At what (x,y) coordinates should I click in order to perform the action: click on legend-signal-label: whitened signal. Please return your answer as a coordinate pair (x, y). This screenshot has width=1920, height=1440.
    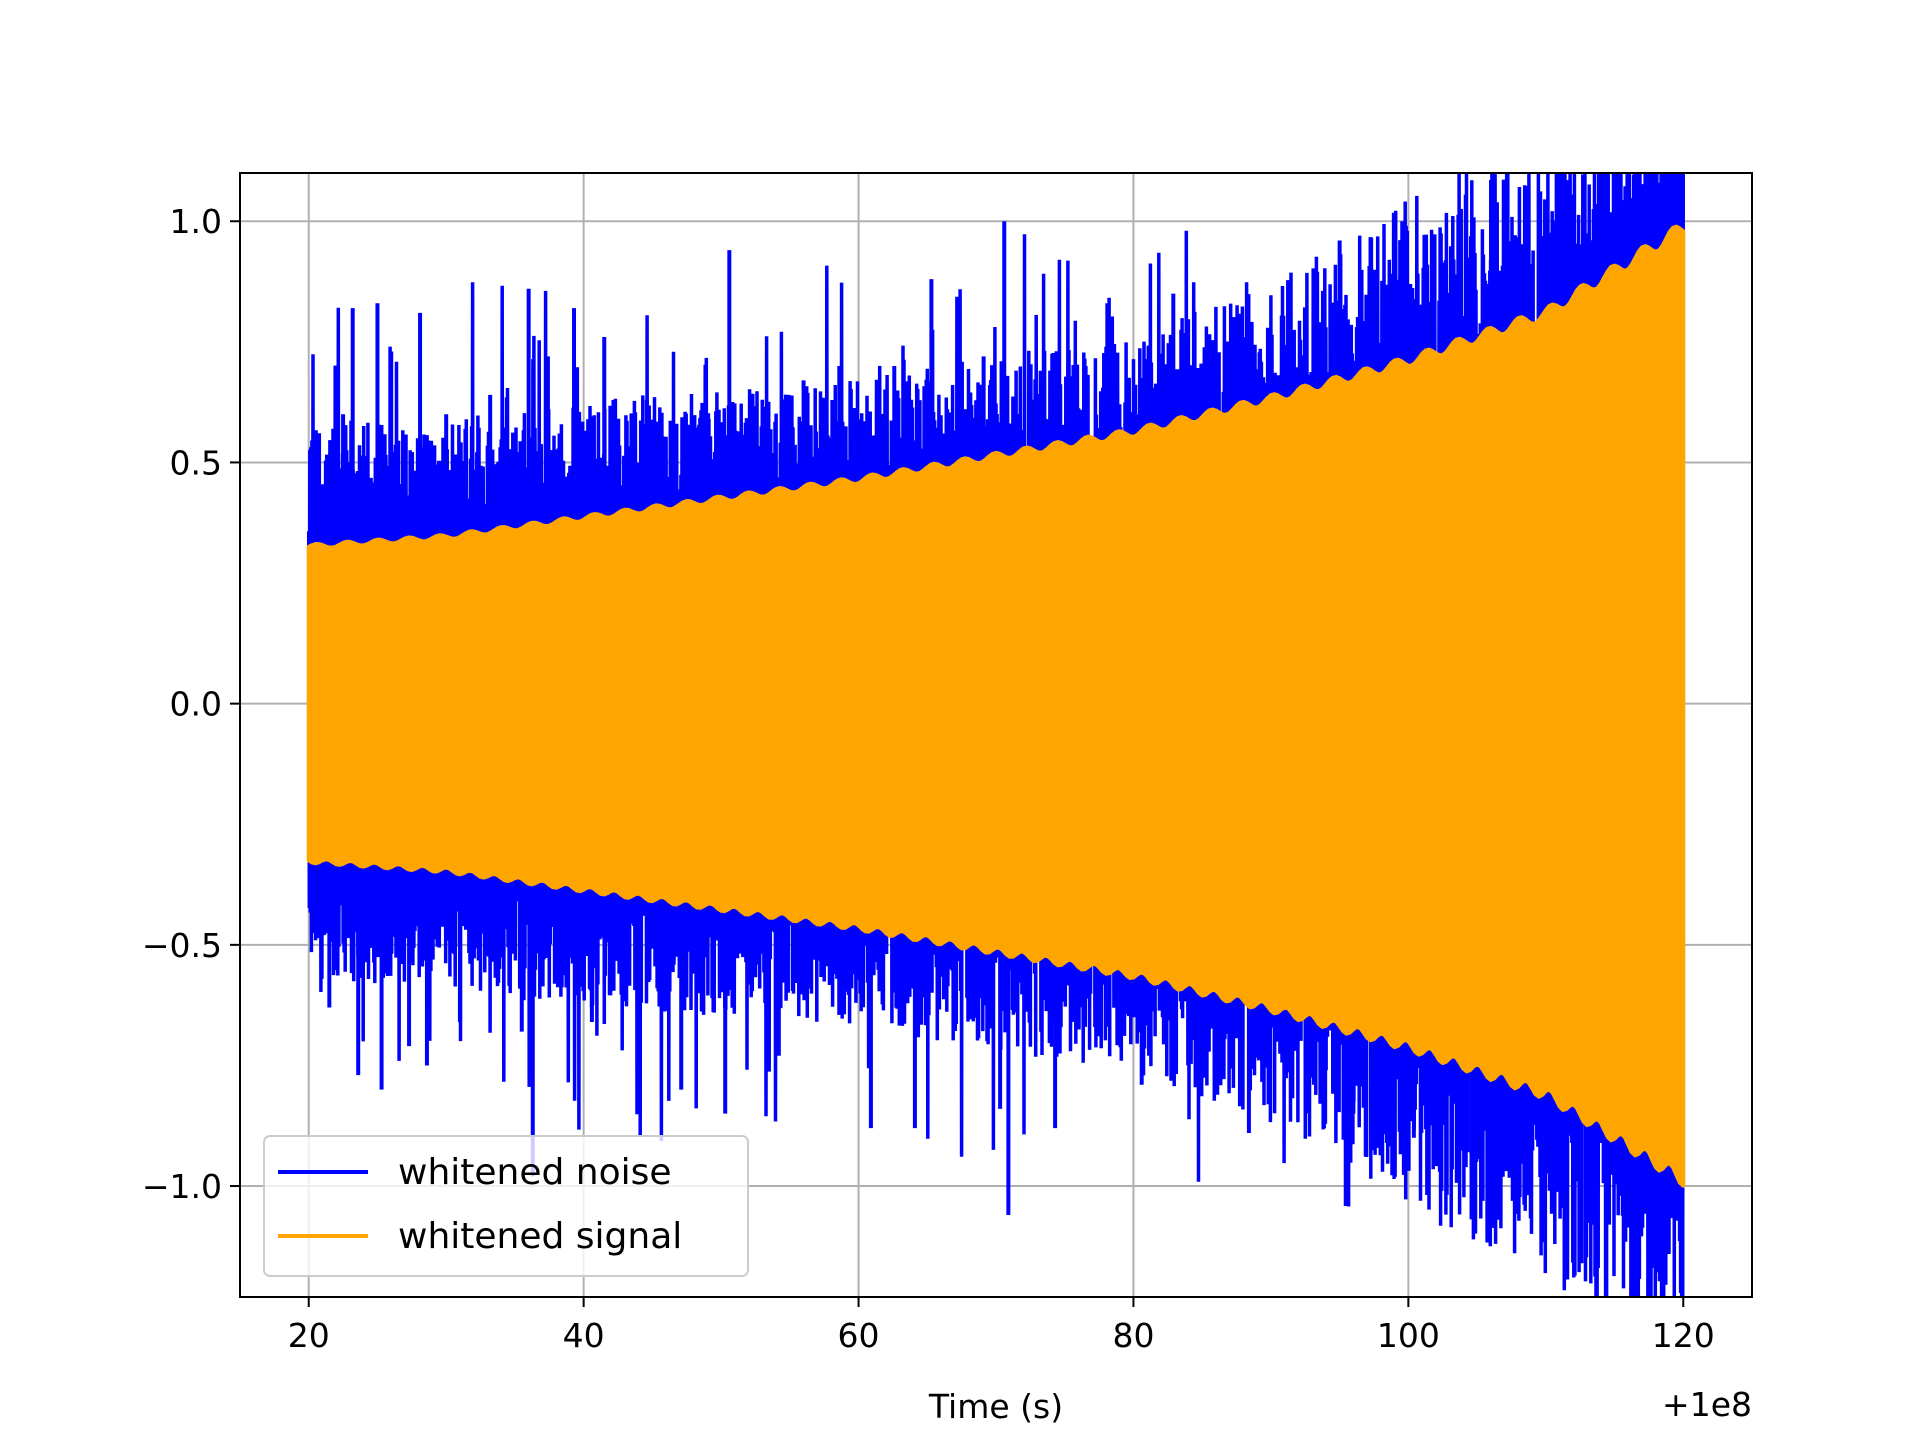
    Looking at the image, I should click on (540, 1236).